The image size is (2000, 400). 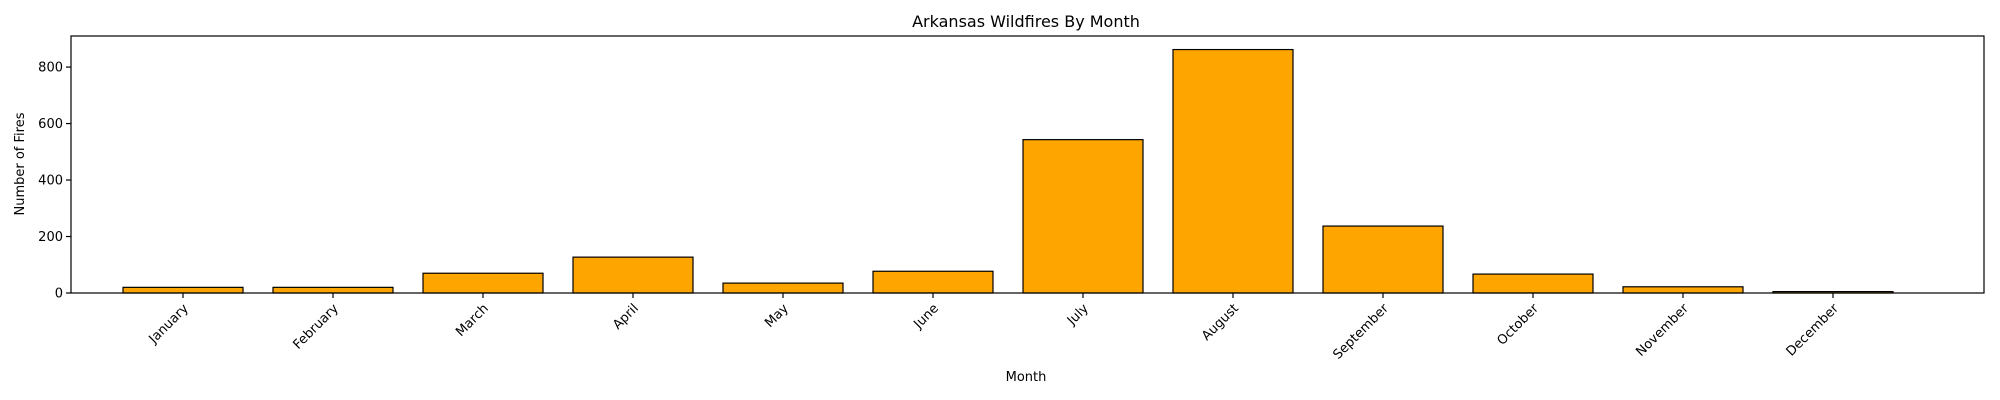 I want to click on x-tick-label: September, so click(x=1361, y=332).